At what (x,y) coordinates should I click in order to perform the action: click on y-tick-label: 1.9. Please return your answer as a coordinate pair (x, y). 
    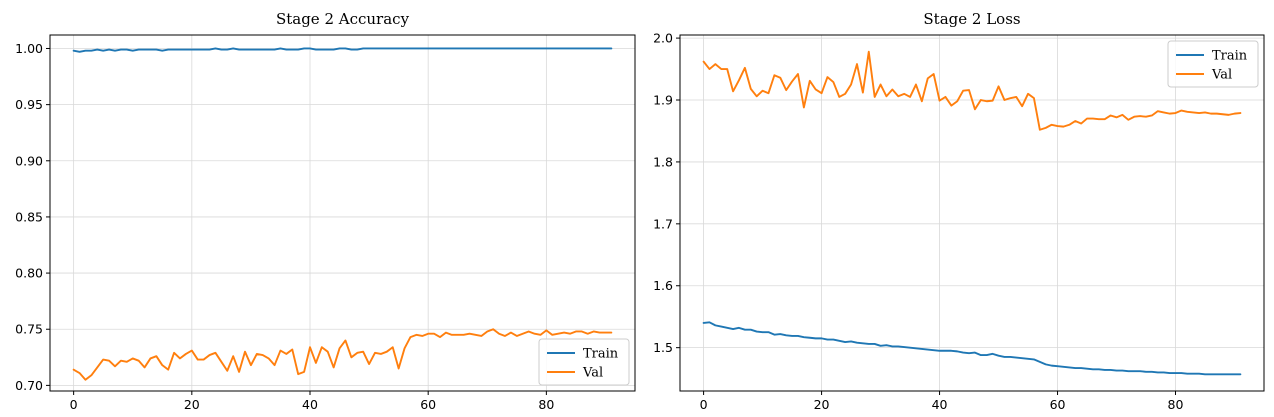
    Looking at the image, I should click on (663, 100).